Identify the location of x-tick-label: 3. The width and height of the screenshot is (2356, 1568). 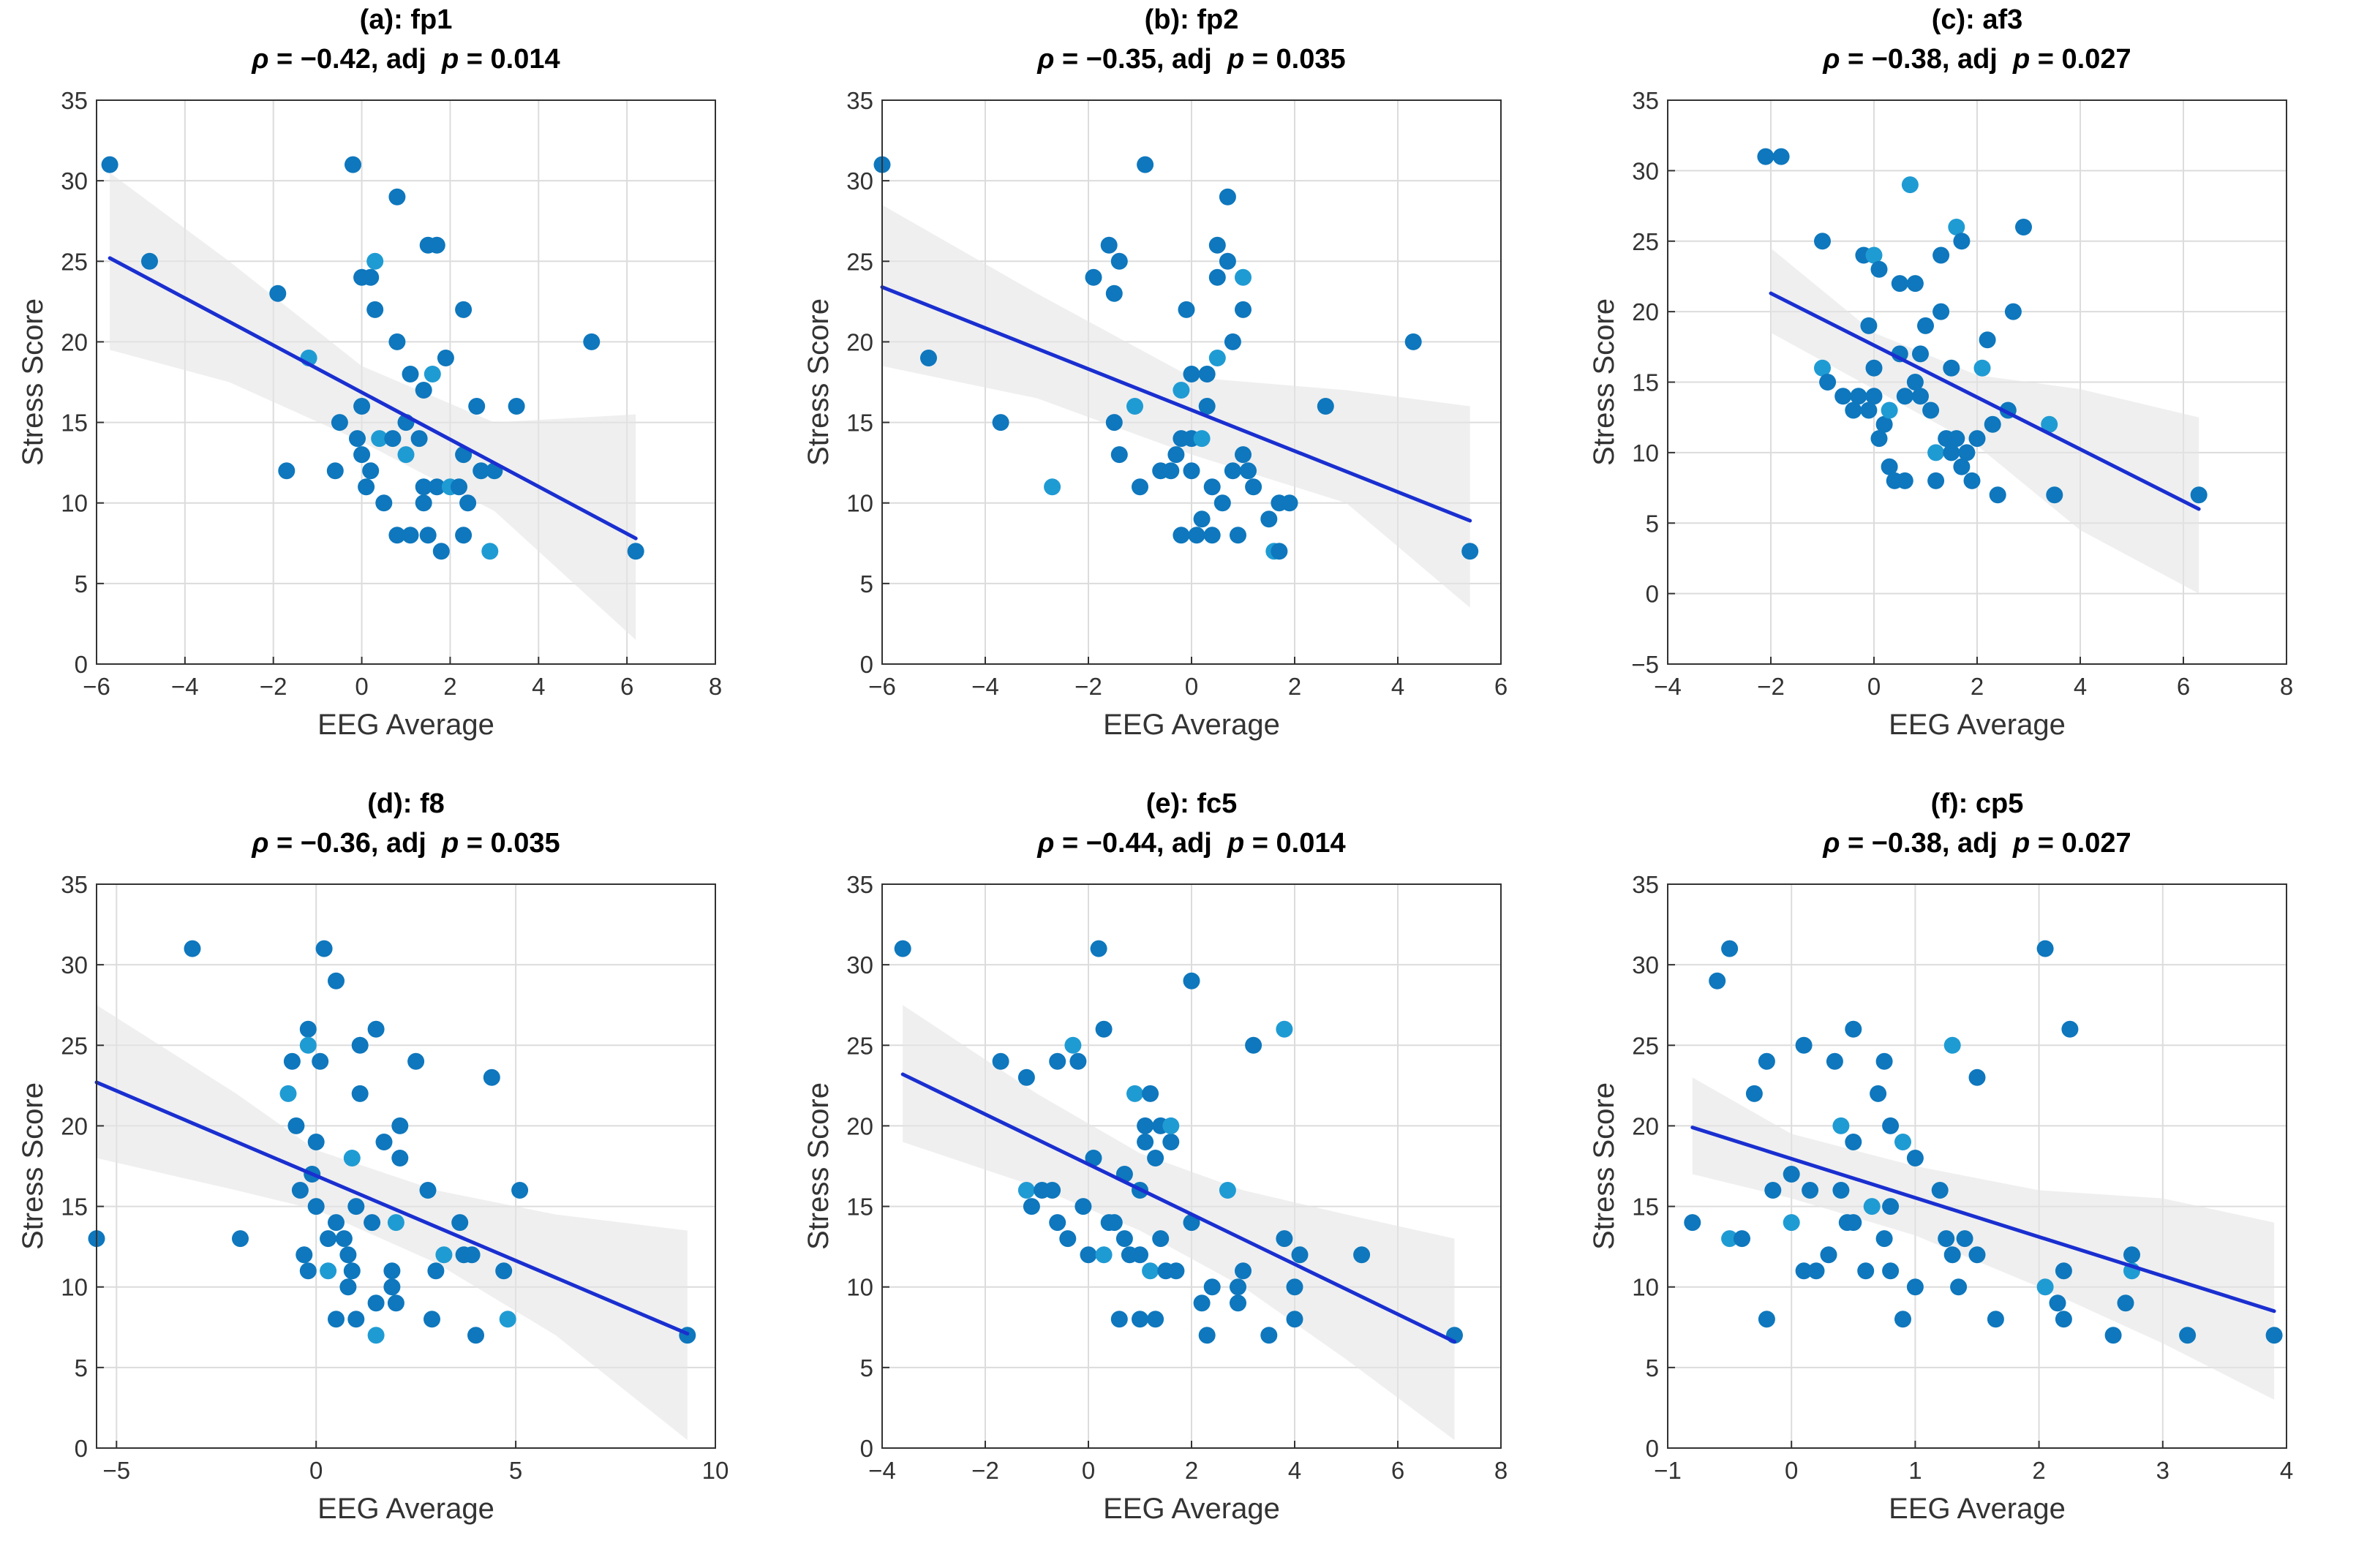
(2162, 1470).